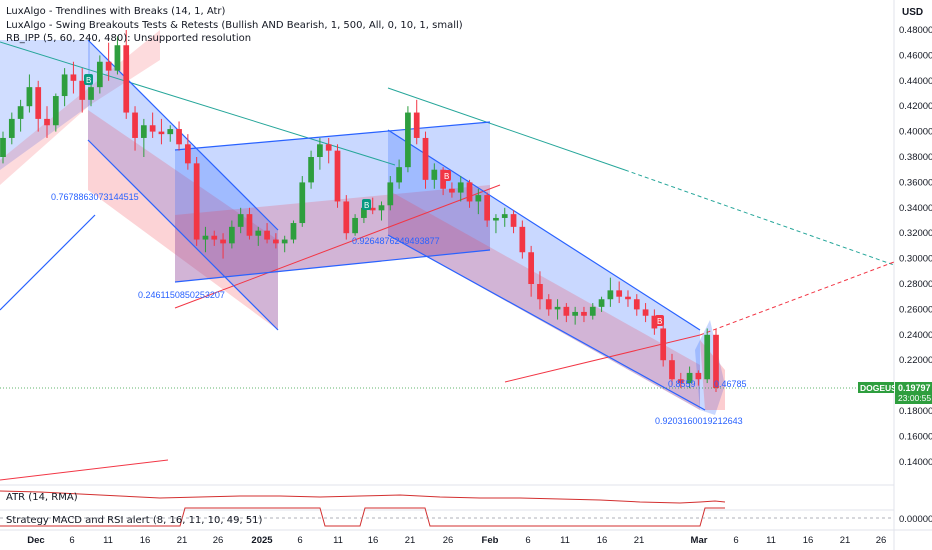  What do you see at coordinates (181, 295) in the screenshot?
I see `annotation-2: 0.2461150850253207` at bounding box center [181, 295].